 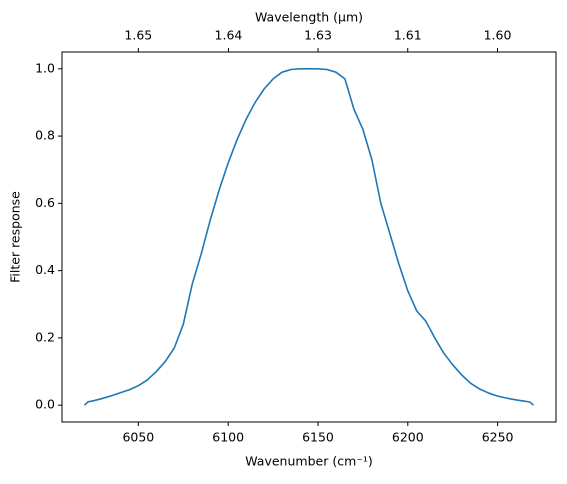 I want to click on x-tick-label: 6150, so click(x=318, y=437).